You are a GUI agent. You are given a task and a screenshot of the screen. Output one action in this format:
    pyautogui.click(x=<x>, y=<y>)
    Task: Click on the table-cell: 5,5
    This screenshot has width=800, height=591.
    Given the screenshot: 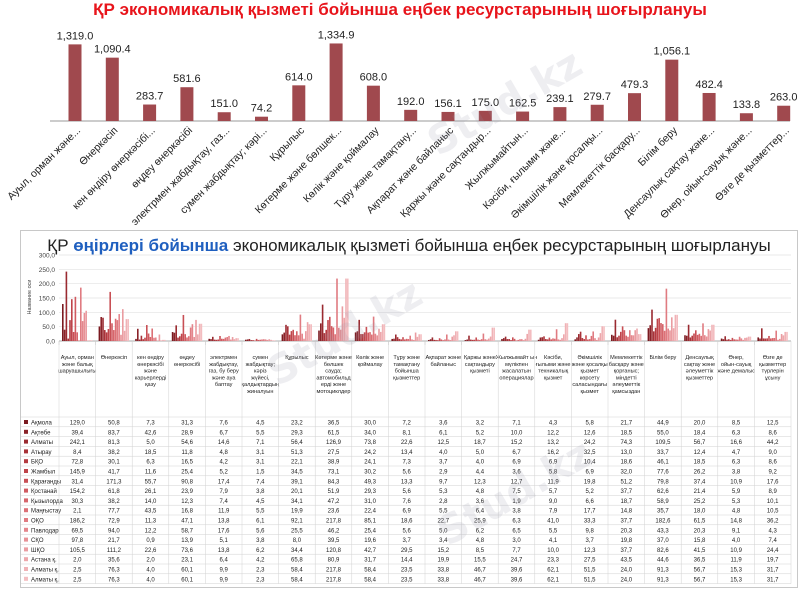 What is the action you would take?
    pyautogui.click(x=260, y=433)
    